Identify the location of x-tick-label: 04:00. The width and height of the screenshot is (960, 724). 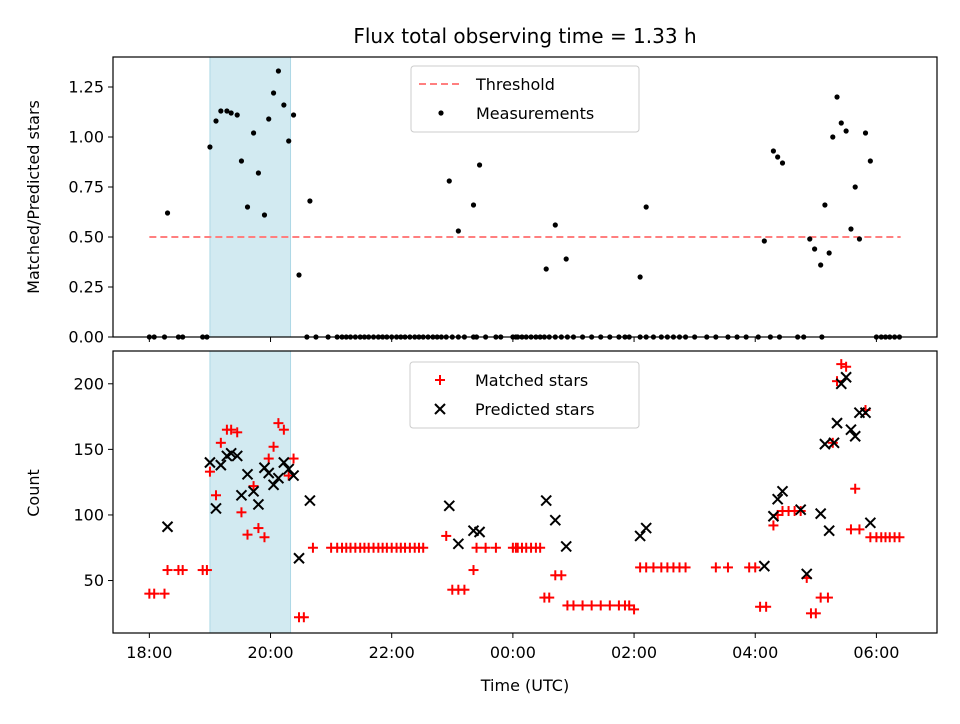
(755, 652).